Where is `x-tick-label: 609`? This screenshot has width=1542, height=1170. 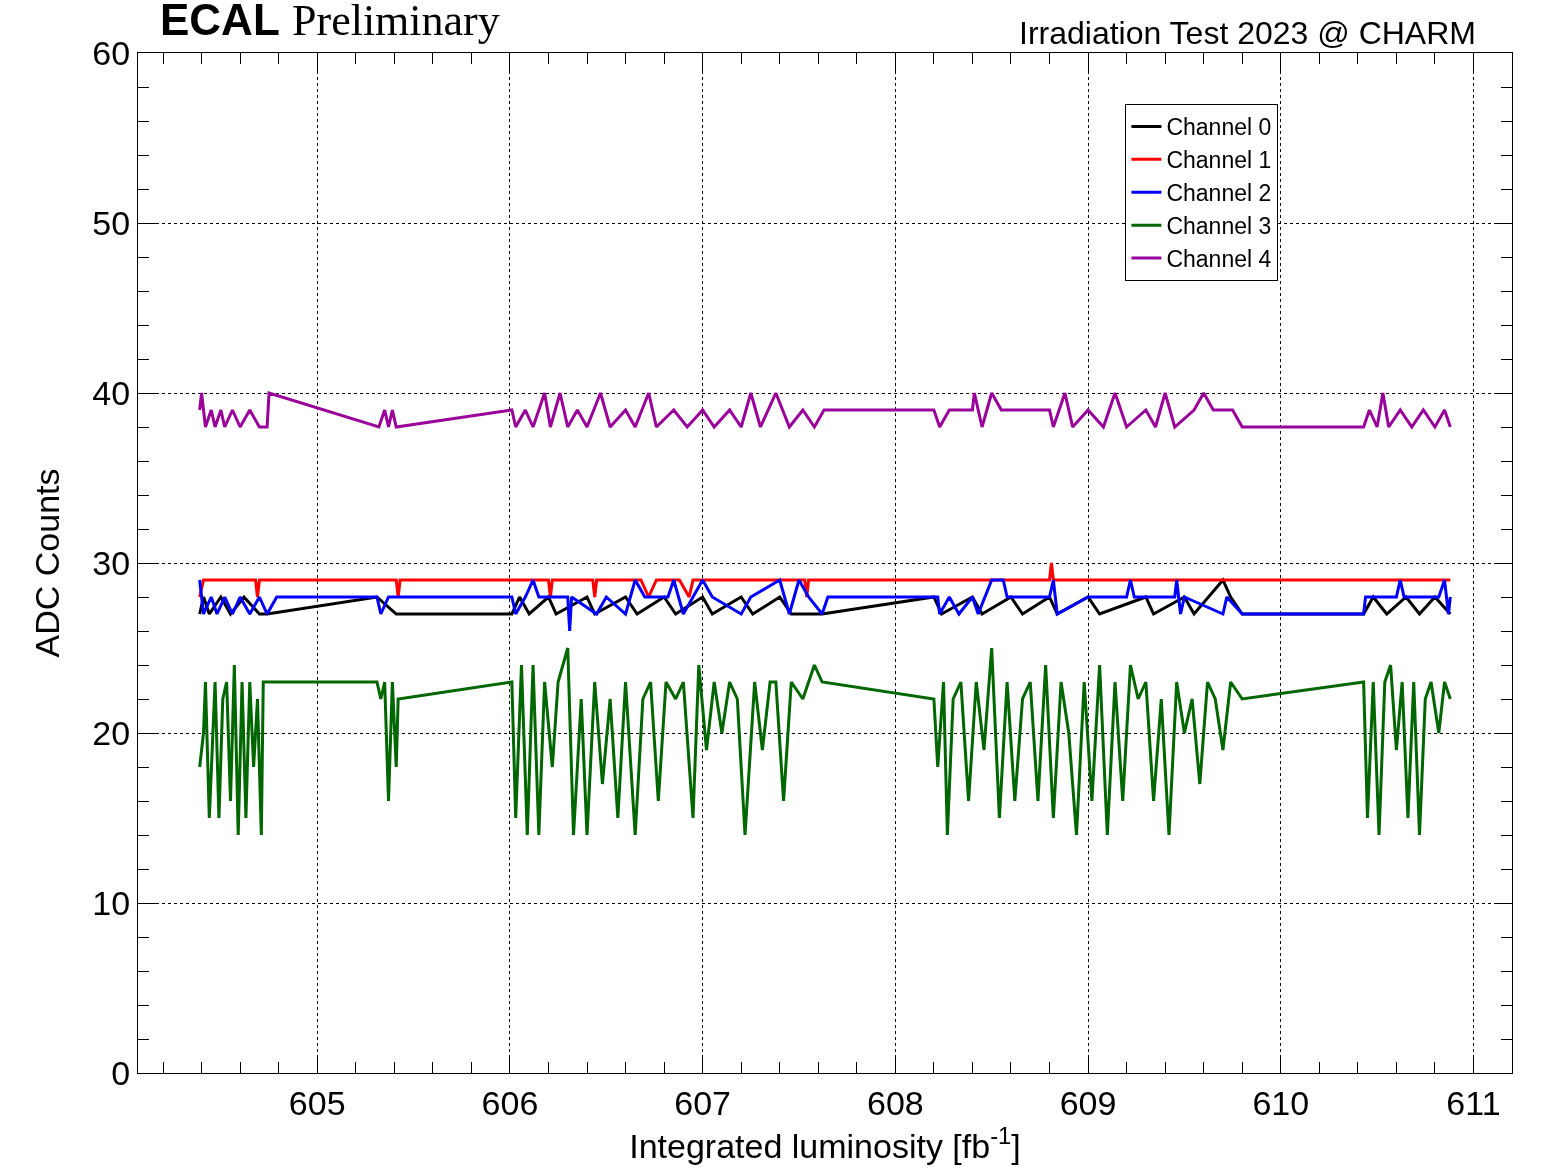 x-tick-label: 609 is located at coordinates (1088, 1102).